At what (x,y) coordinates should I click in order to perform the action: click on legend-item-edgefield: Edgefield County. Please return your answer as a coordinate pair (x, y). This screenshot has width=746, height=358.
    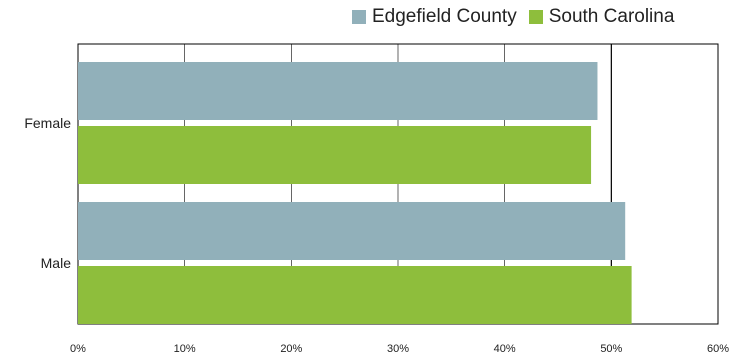
    Looking at the image, I should click on (434, 17).